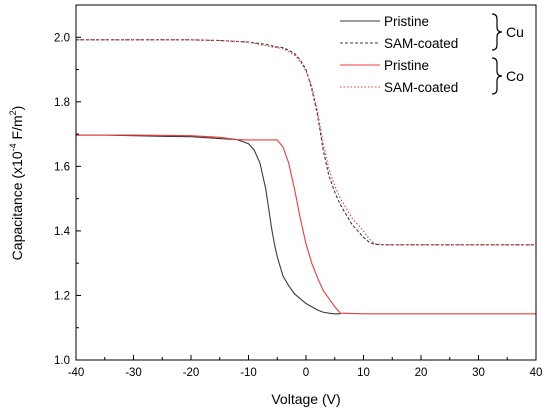  Describe the element at coordinates (62, 167) in the screenshot. I see `y-tick-label: 1.6` at that location.